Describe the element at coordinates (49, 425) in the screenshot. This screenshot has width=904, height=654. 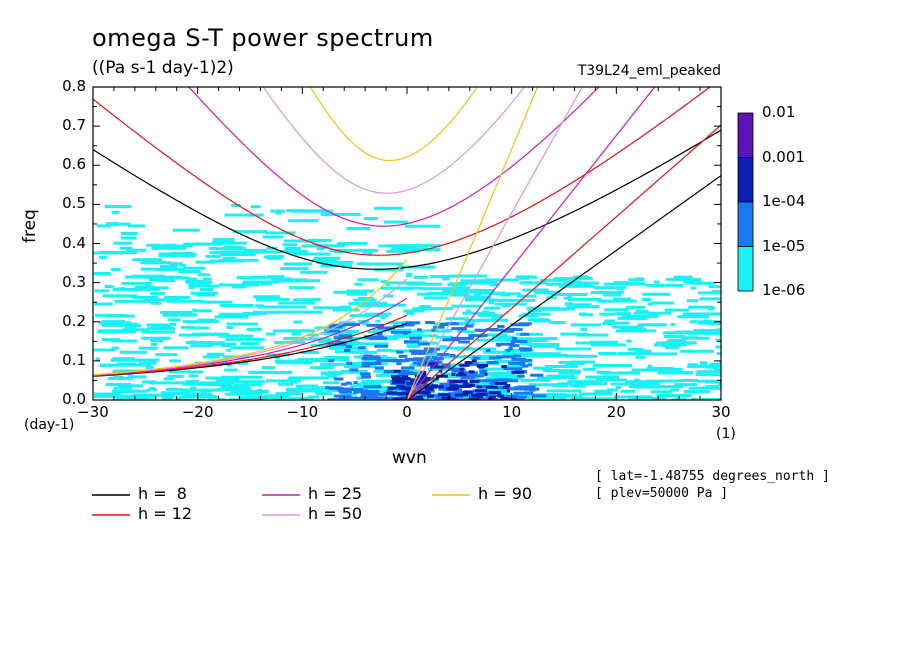
I see `y-axis-unit: (day-1)` at that location.